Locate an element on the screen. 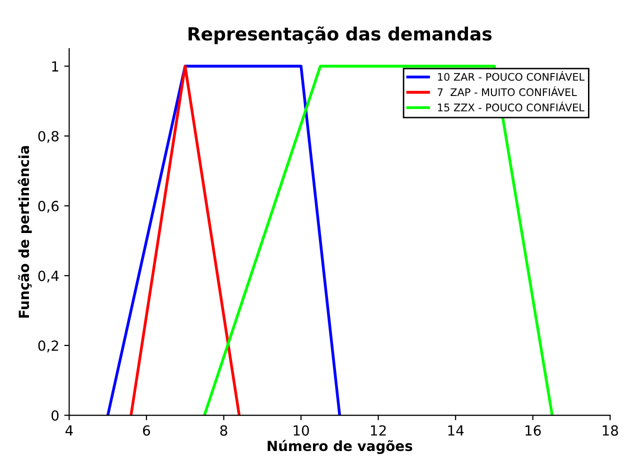 The image size is (629, 464). legend-label: 10 ZAR - POUCO CONFIÁVEL is located at coordinates (511, 76).